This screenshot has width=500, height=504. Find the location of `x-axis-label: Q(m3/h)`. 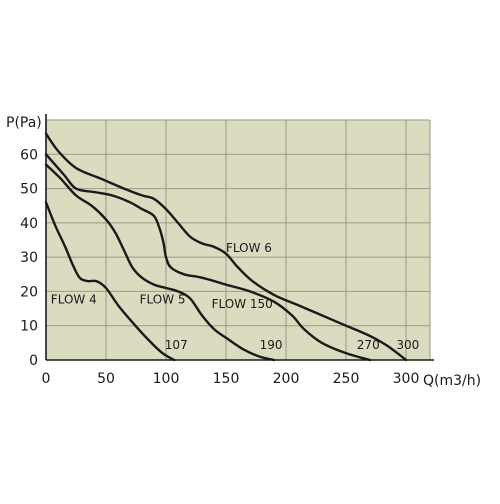

x-axis-label: Q(m3/h) is located at coordinates (452, 381).